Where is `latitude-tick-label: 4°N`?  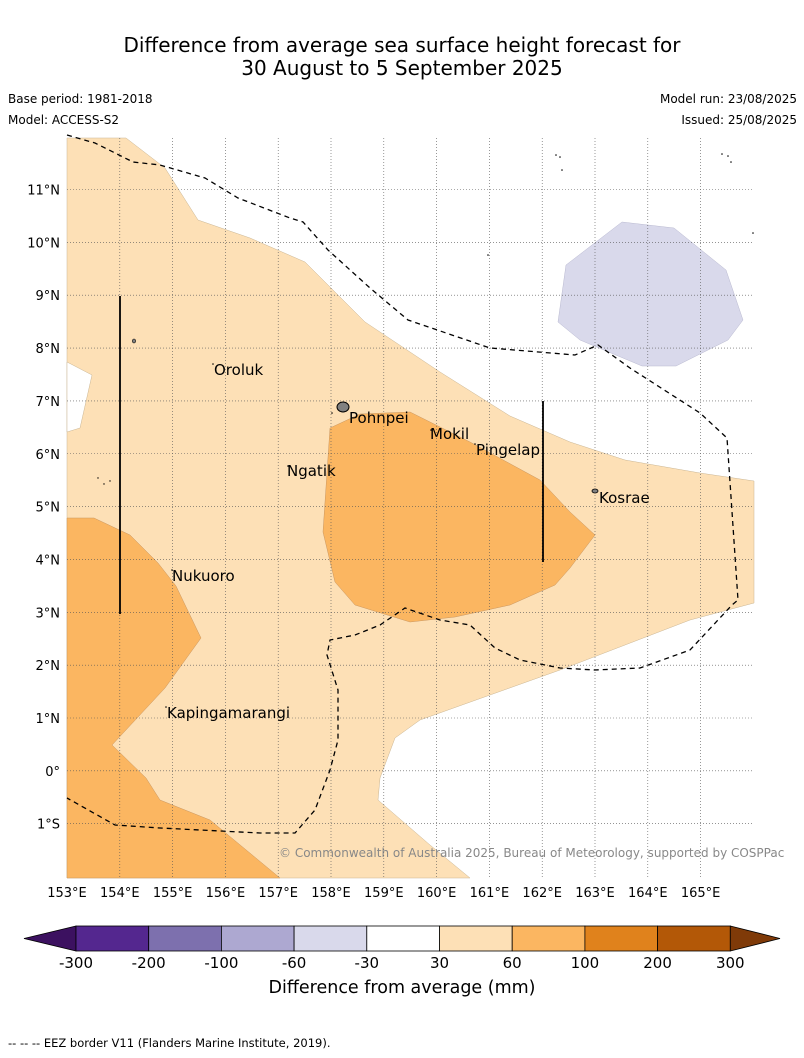
latitude-tick-label: 4°N is located at coordinates (48, 560).